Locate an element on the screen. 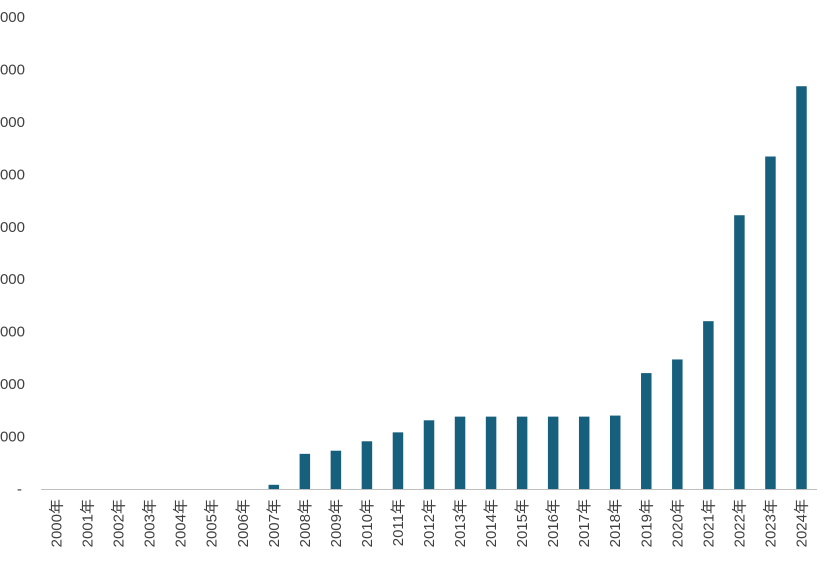 Image resolution: width=825 pixels, height=569 pixels. y-axis-ticks: - 000 000 000 000 000 000 000 000 000 is located at coordinates (12, 253).